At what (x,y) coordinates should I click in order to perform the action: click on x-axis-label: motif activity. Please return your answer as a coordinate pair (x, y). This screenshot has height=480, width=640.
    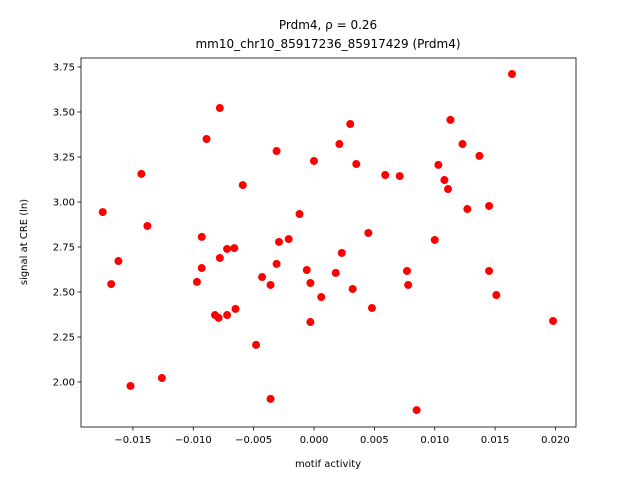
    Looking at the image, I should click on (328, 464).